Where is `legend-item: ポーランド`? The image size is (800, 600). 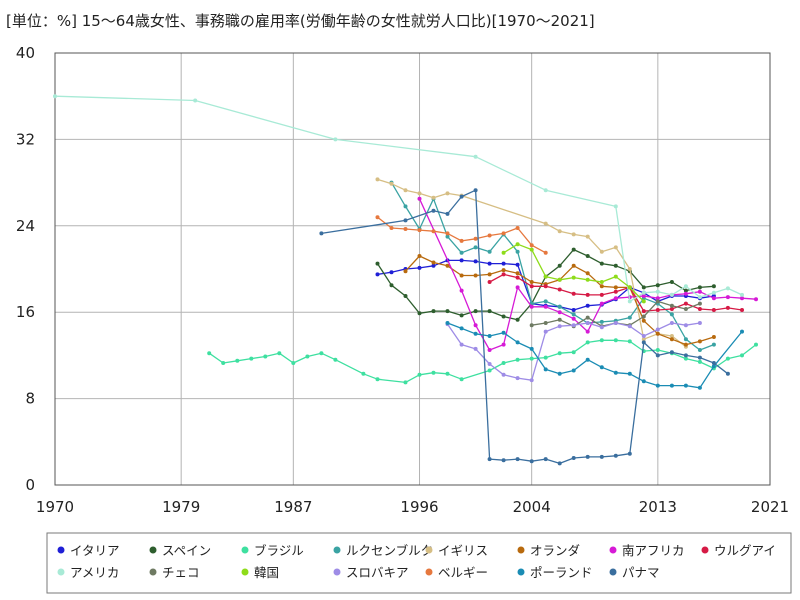
legend-item: ポーランド is located at coordinates (555, 572).